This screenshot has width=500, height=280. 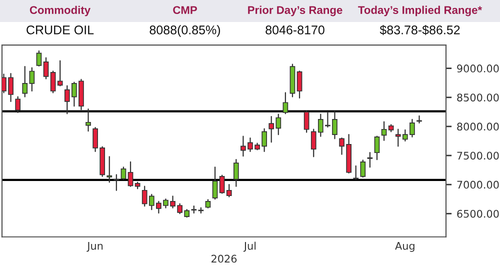 I want to click on x-axis-title: 2026, so click(x=224, y=258).